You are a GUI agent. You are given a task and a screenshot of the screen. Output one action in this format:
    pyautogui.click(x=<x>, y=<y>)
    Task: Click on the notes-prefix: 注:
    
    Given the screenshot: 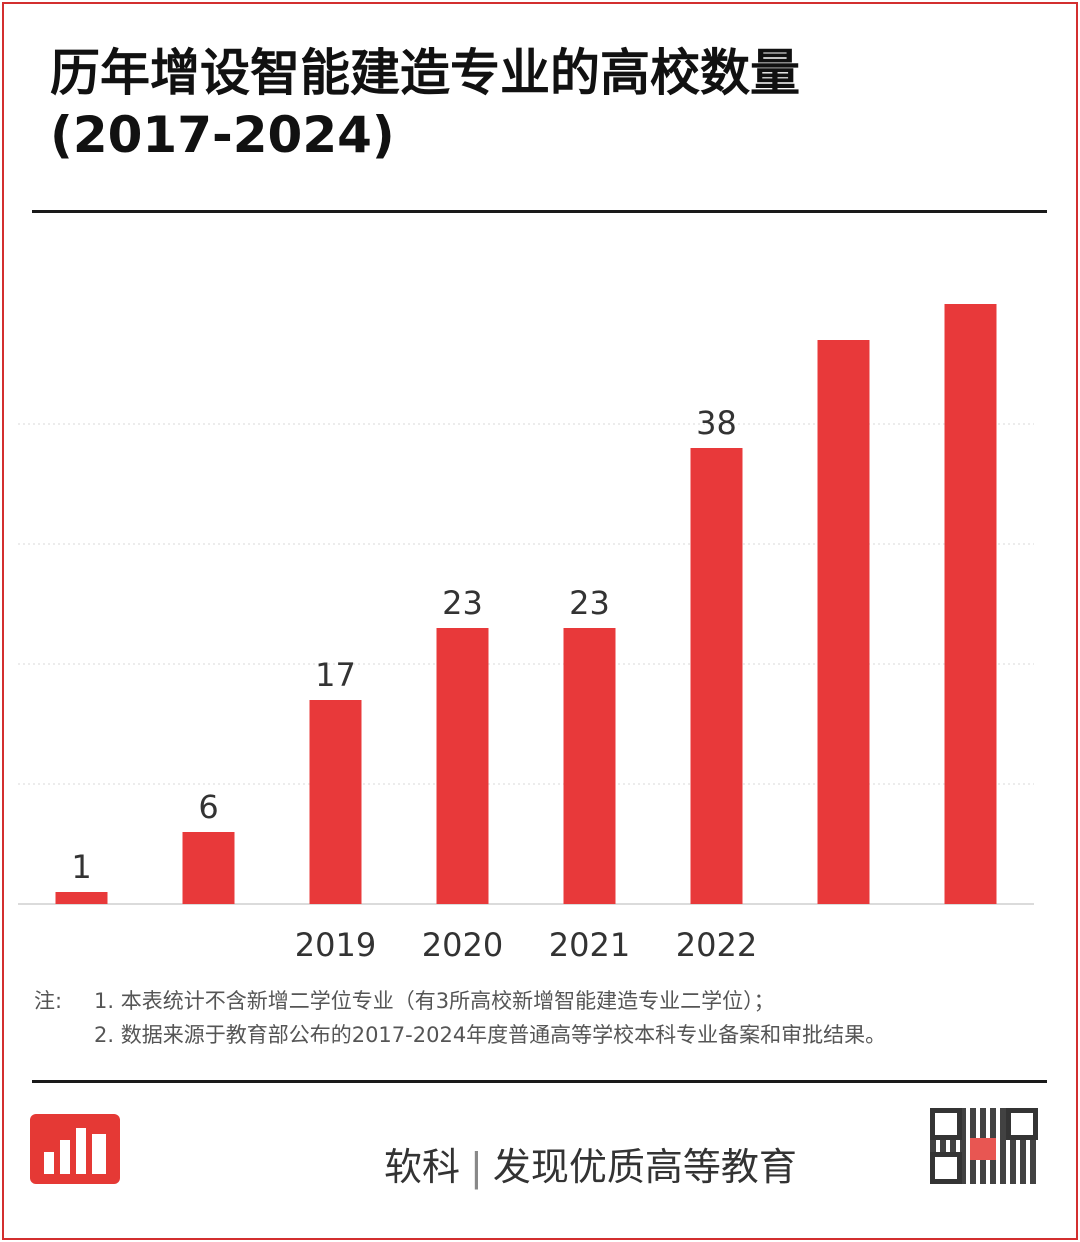 What is the action you would take?
    pyautogui.click(x=48, y=1001)
    